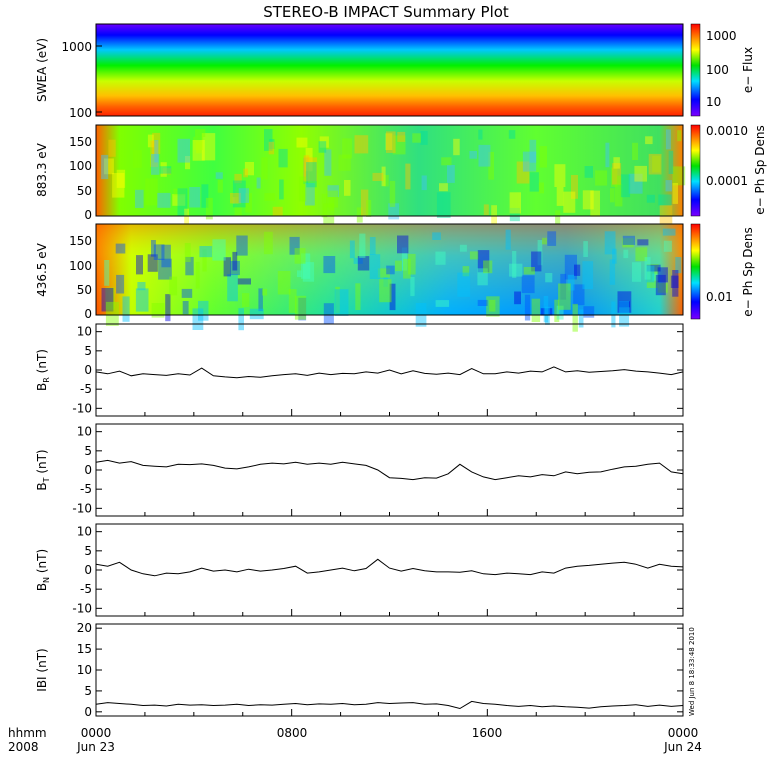  What do you see at coordinates (88, 351) in the screenshot?
I see `y-tick-label: 5` at bounding box center [88, 351].